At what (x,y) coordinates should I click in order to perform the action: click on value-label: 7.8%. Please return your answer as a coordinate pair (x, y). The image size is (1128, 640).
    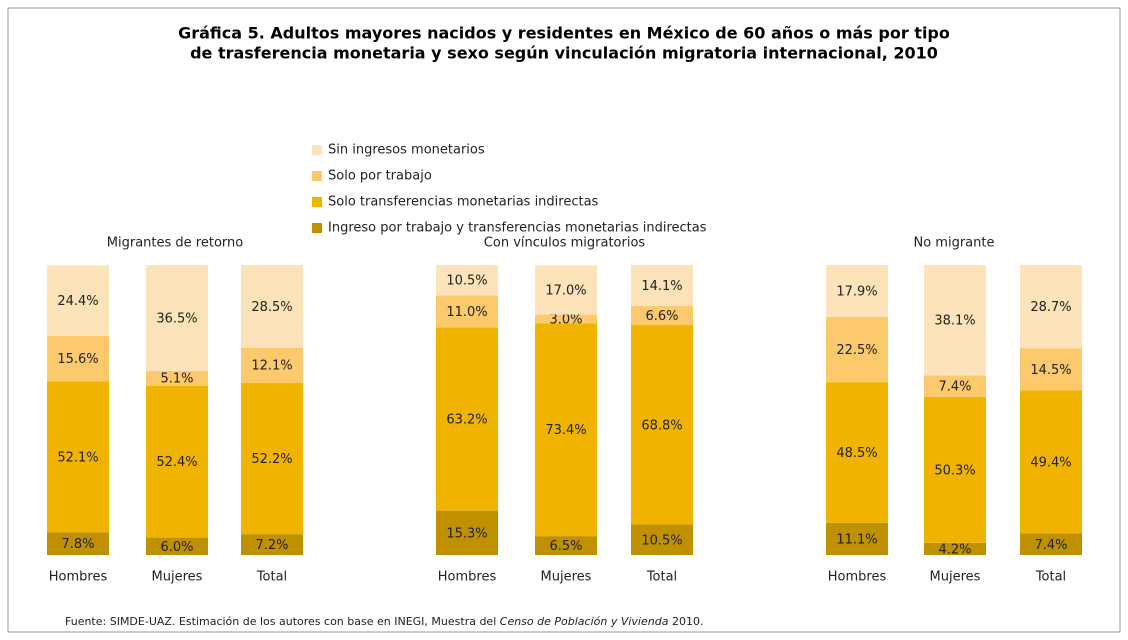
    Looking at the image, I should click on (77, 544).